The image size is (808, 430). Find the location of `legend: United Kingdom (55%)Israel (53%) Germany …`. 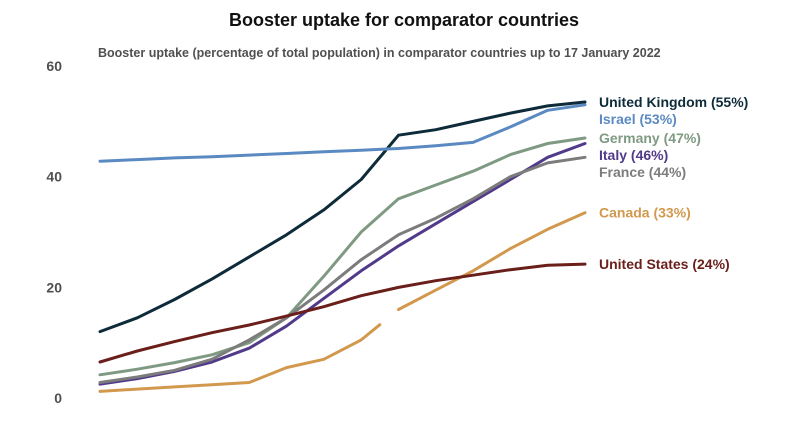

legend: United Kingdom (55%)Israel (53%) Germany … is located at coordinates (673, 183).